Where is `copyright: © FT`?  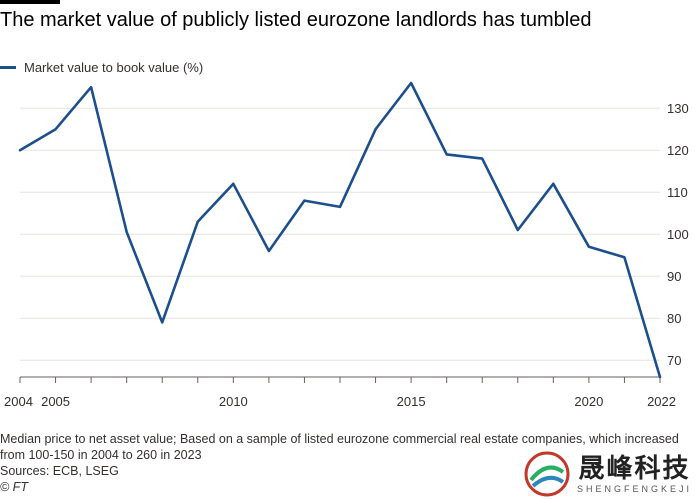
copyright: © FT is located at coordinates (14, 487).